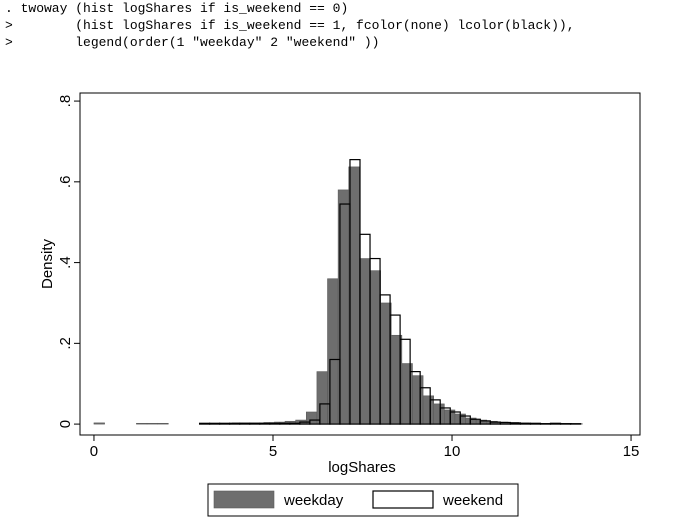 The image size is (676, 520). What do you see at coordinates (65, 343) in the screenshot?
I see `y-tick-label: .2` at bounding box center [65, 343].